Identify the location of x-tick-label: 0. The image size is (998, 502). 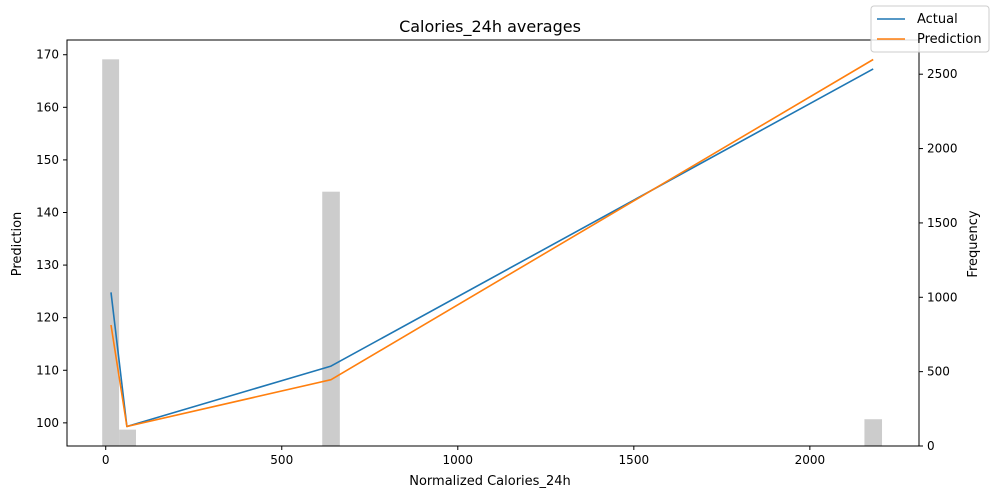
(106, 460).